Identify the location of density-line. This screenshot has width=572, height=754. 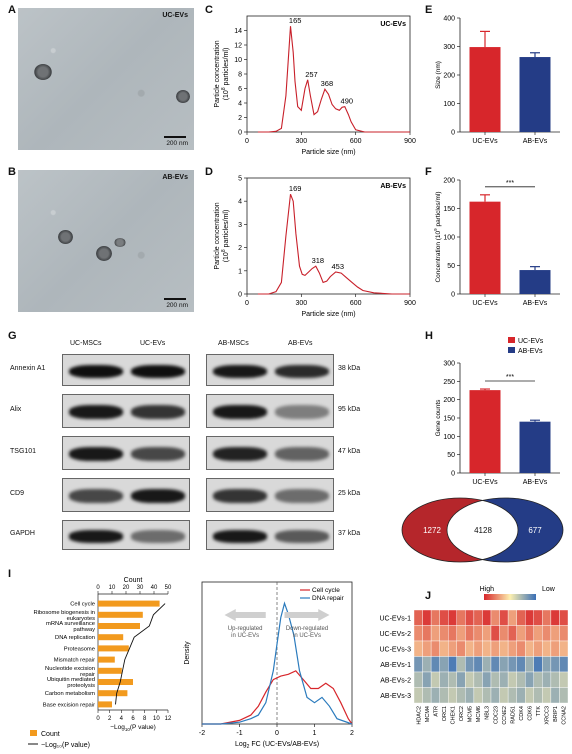
(277, 663).